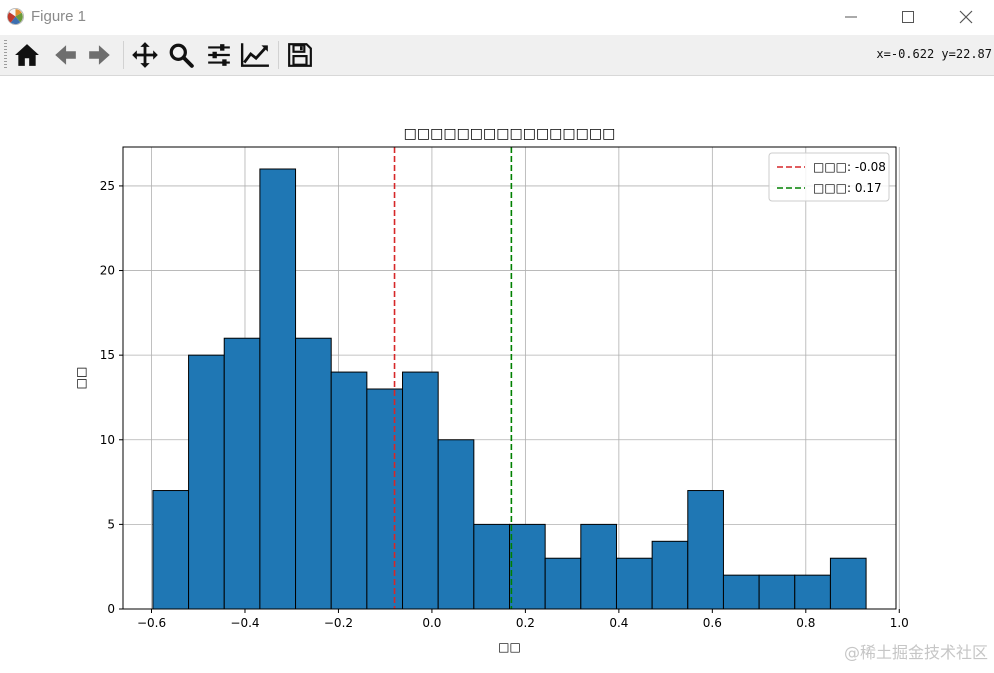 The width and height of the screenshot is (994, 673). What do you see at coordinates (59, 16) in the screenshot?
I see `window-title: Figure 1` at bounding box center [59, 16].